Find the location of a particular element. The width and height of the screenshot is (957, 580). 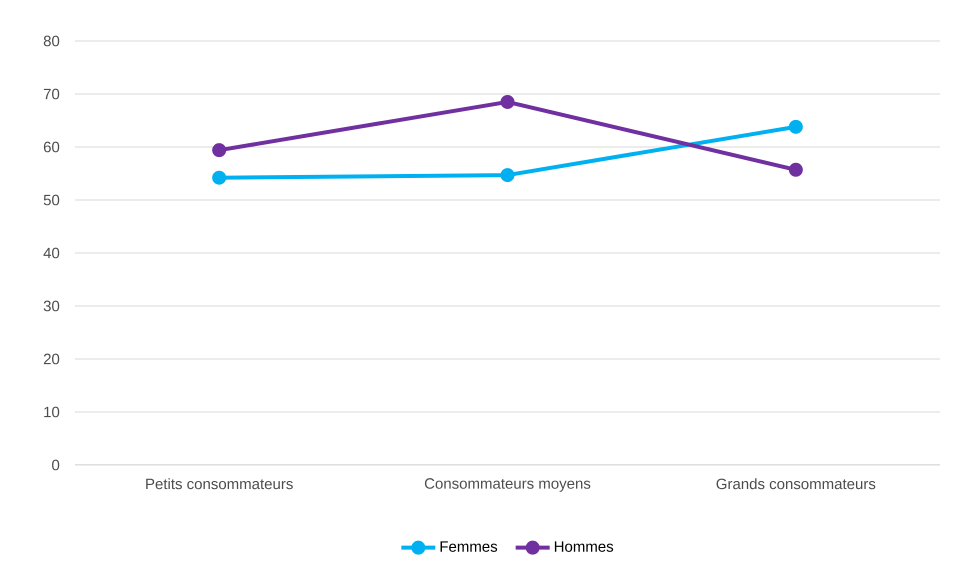

y-tick-label: 40 is located at coordinates (51, 253).